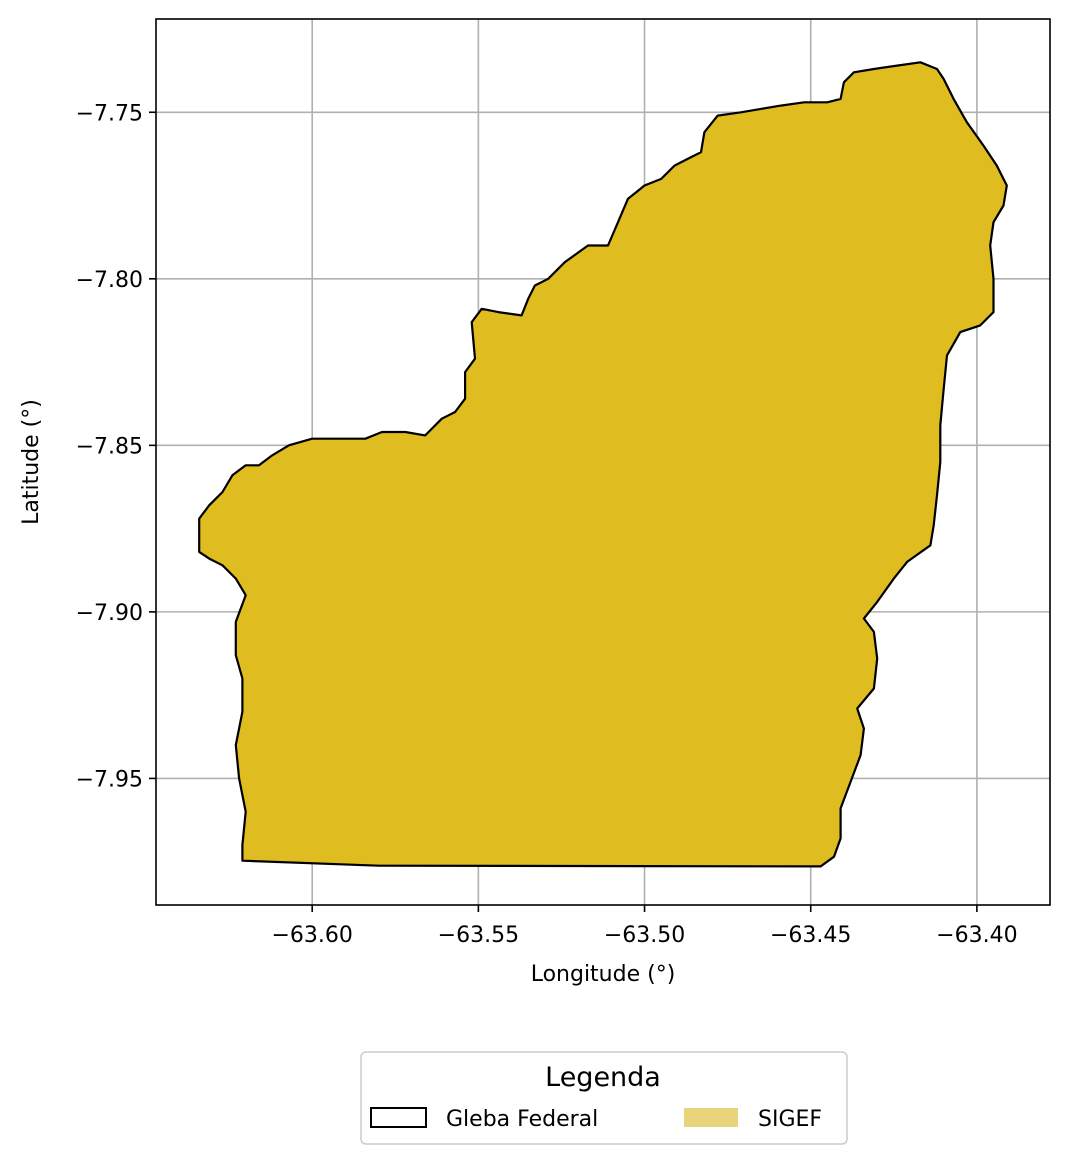 This screenshot has width=1070, height=1163. Describe the element at coordinates (478, 935) in the screenshot. I see `x-tick-label: −63.55` at that location.